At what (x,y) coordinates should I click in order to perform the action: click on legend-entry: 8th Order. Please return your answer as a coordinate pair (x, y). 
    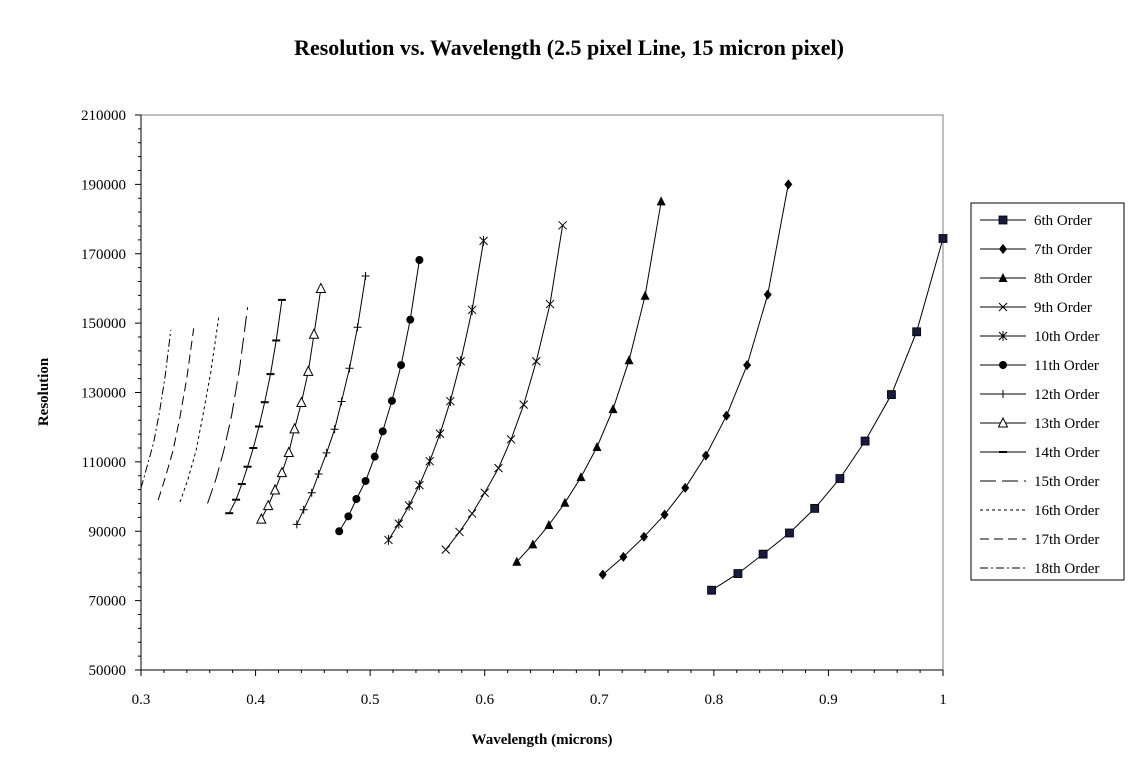
    Looking at the image, I should click on (1036, 279).